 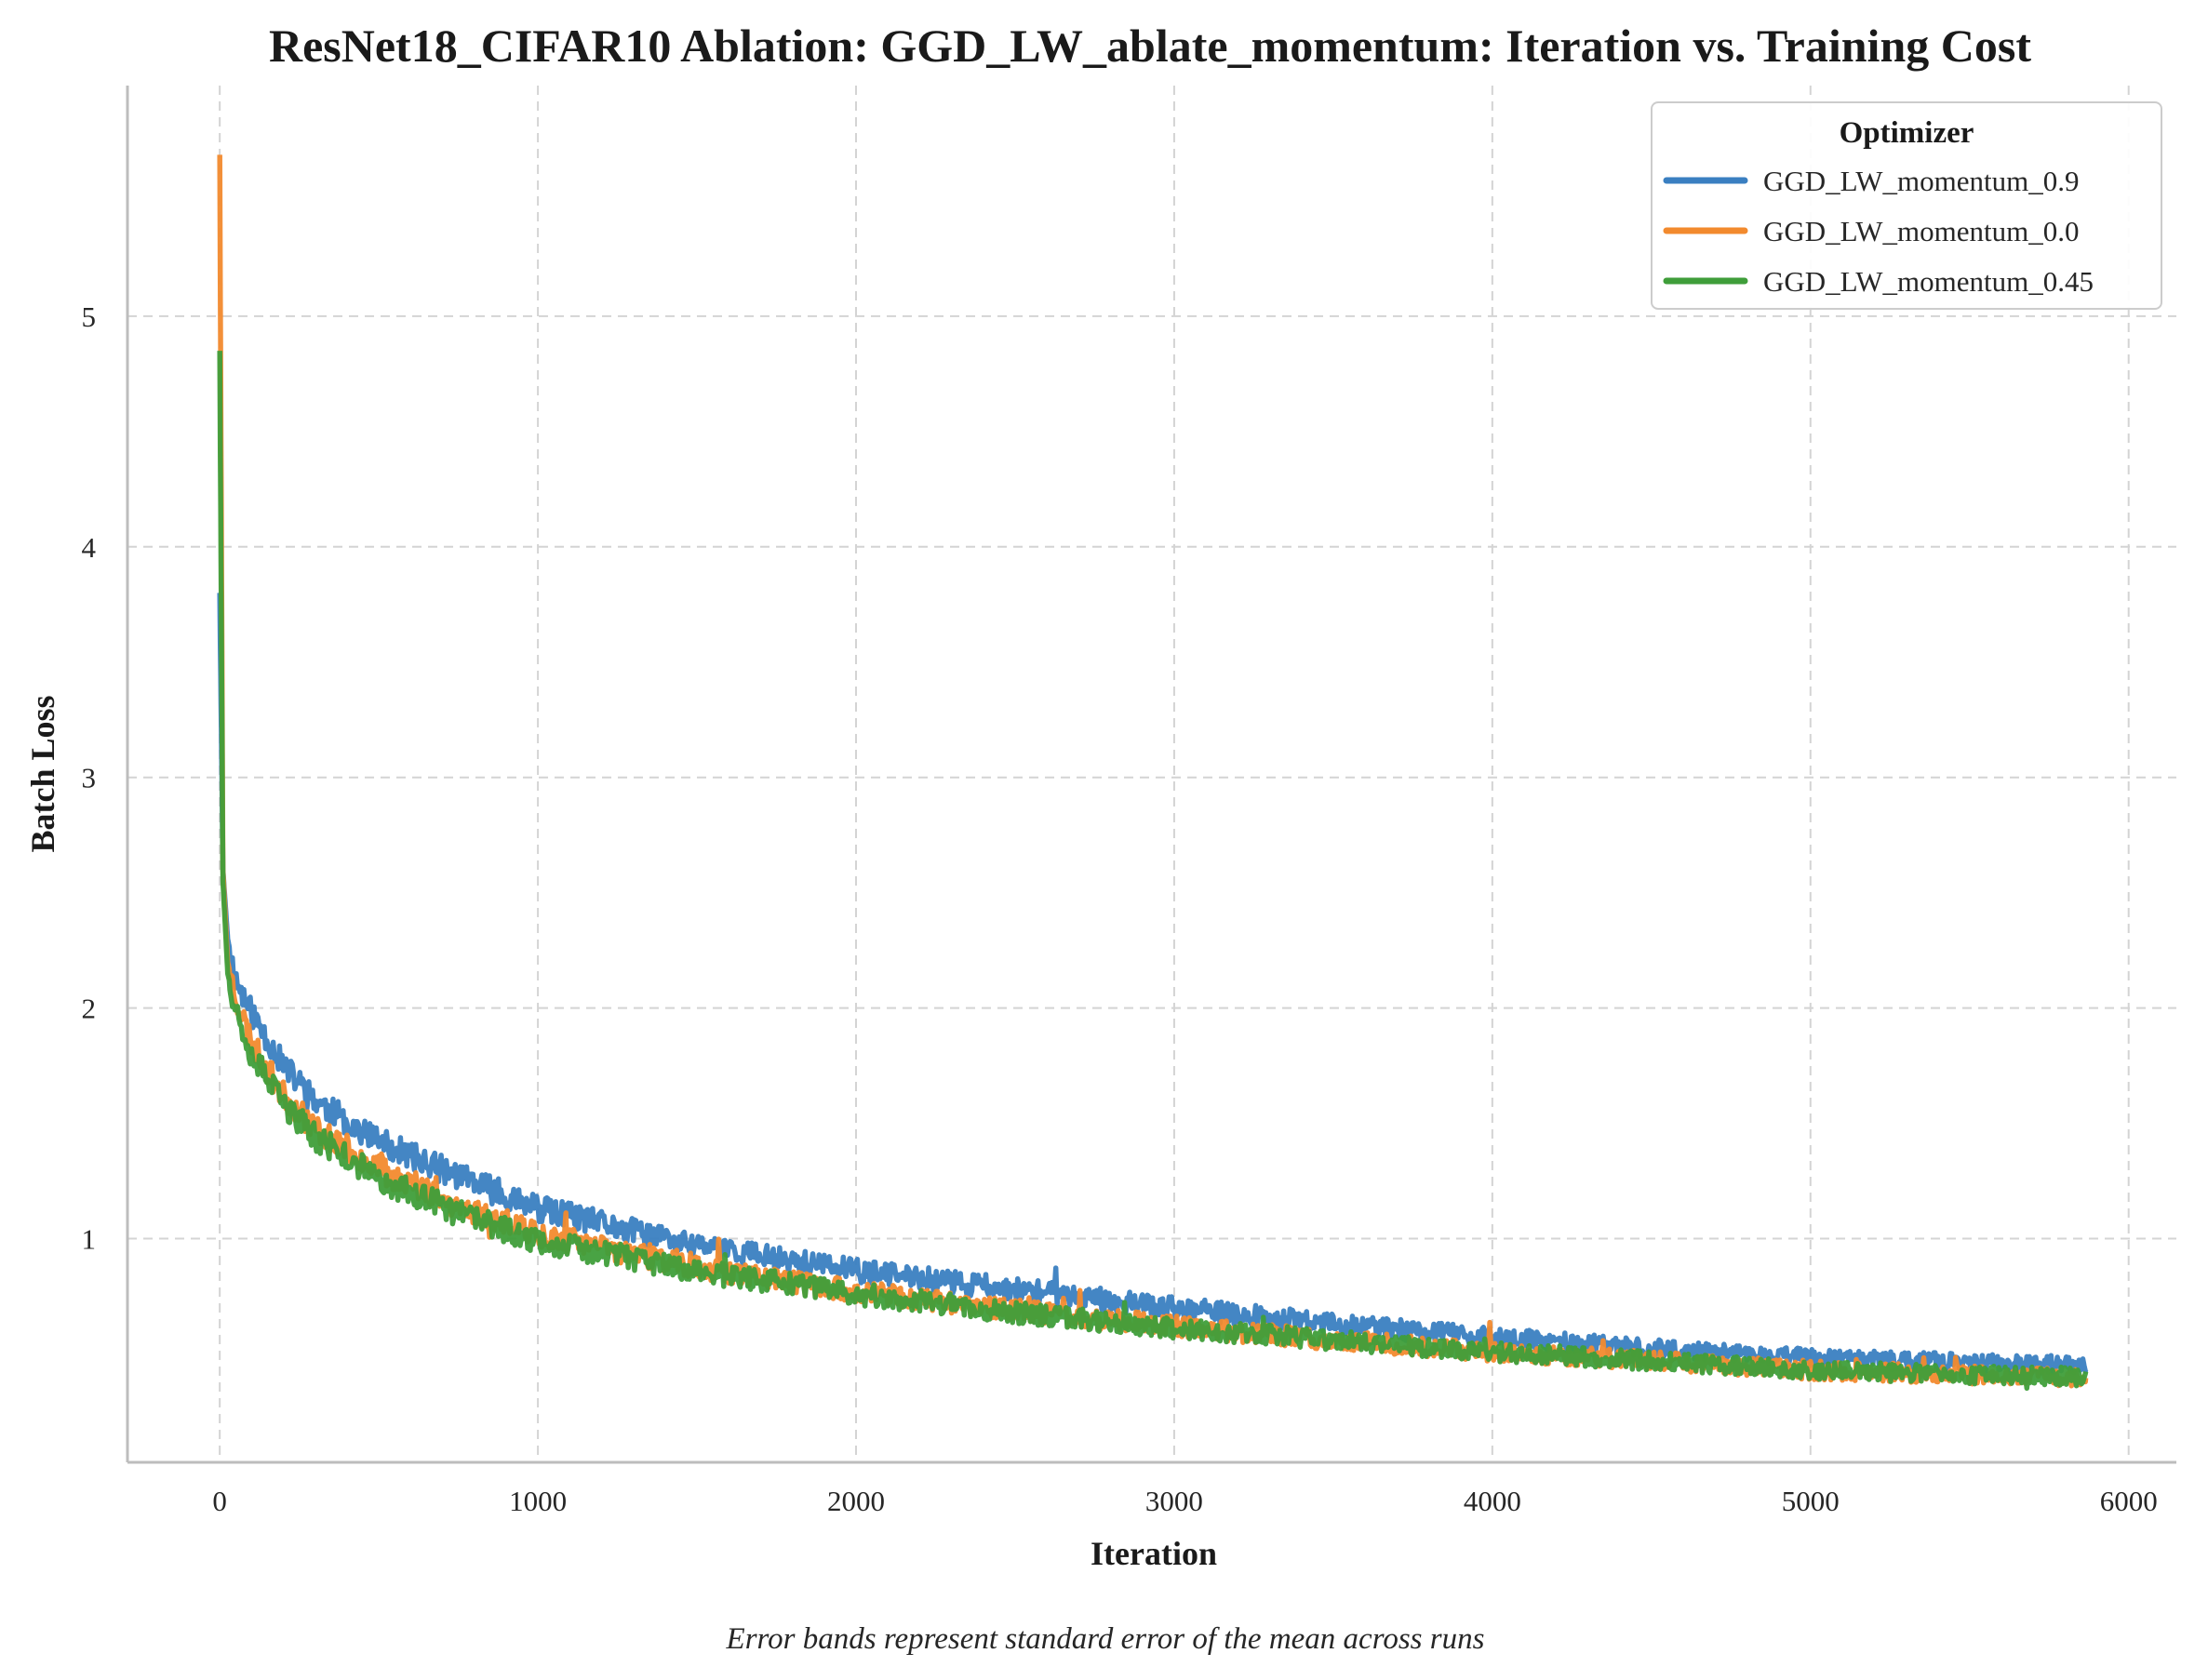 I want to click on y-axis-label: Batch Loss, so click(x=43, y=773).